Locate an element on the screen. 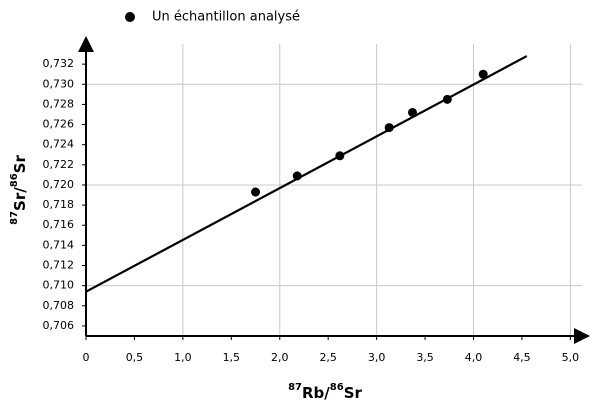  label-part: Sr/ is located at coordinates (20, 199).